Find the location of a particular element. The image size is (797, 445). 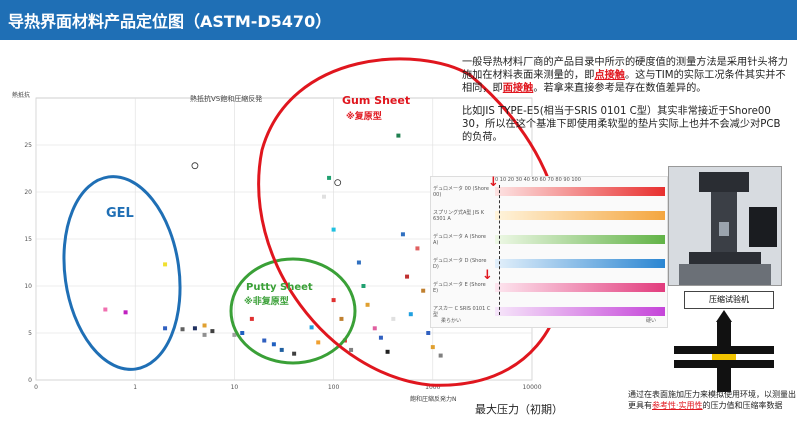

durometer-row: スプリング式A型 JIS K 6301 A is located at coordinates (549, 218).